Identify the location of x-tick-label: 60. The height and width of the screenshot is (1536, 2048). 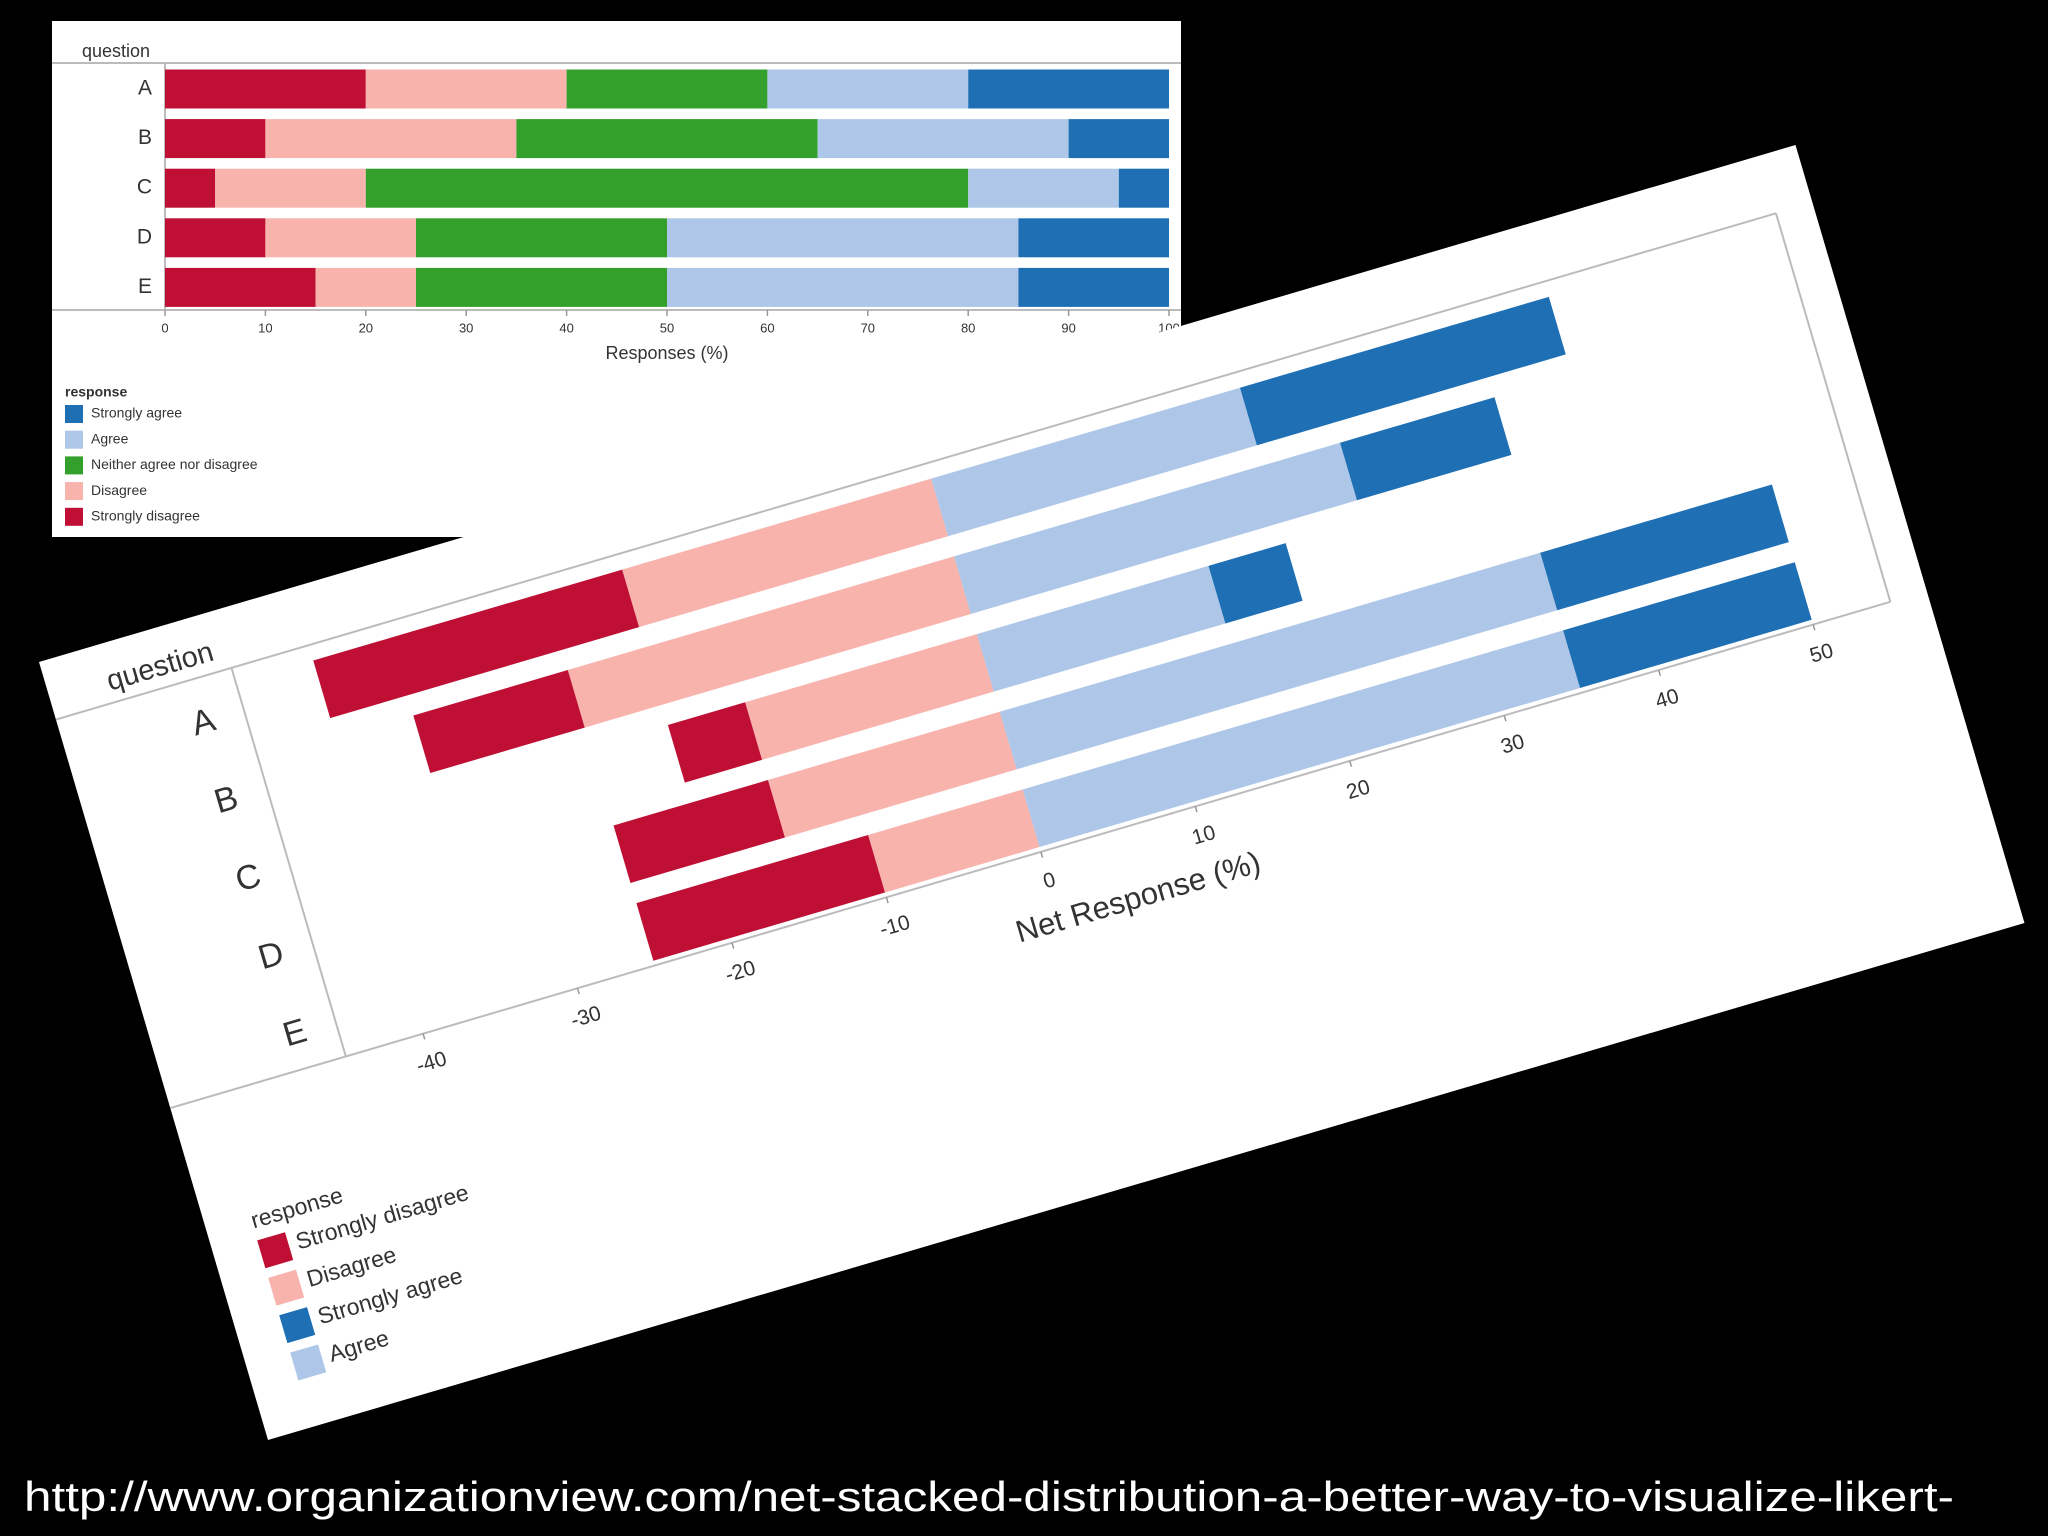
(767, 327).